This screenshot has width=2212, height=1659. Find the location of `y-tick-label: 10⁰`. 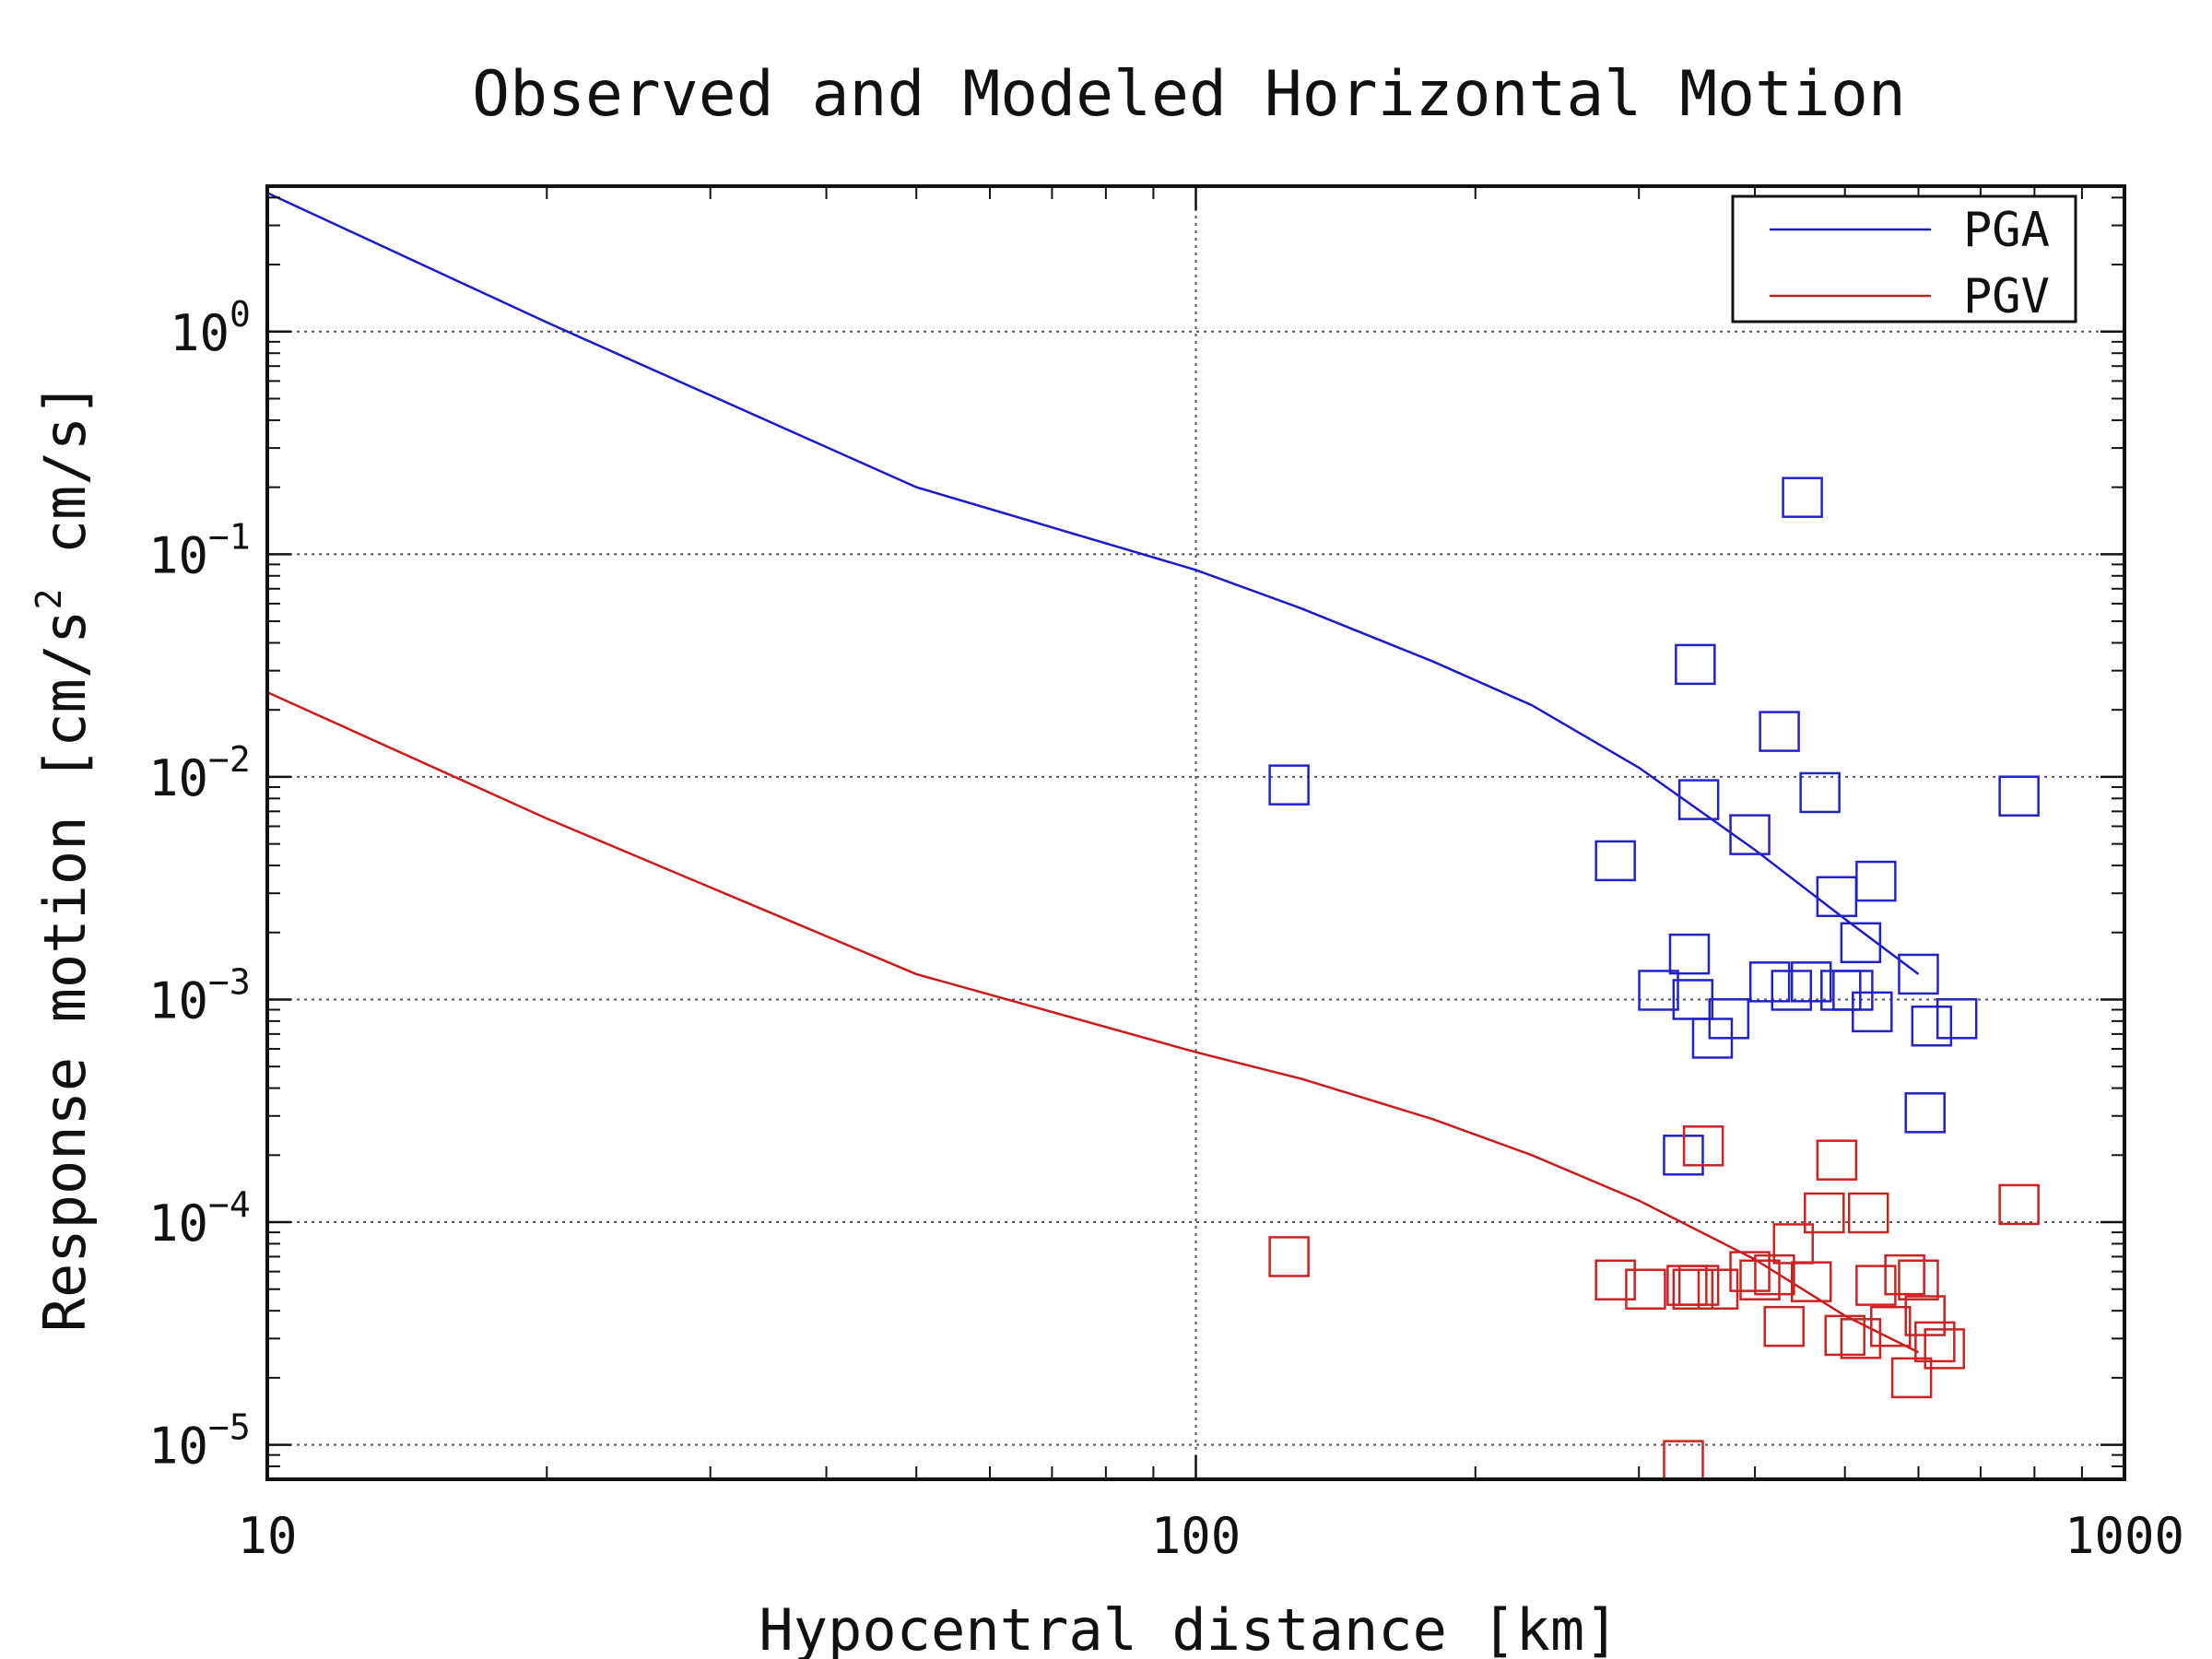

y-tick-label: 10⁰ is located at coordinates (210, 328).